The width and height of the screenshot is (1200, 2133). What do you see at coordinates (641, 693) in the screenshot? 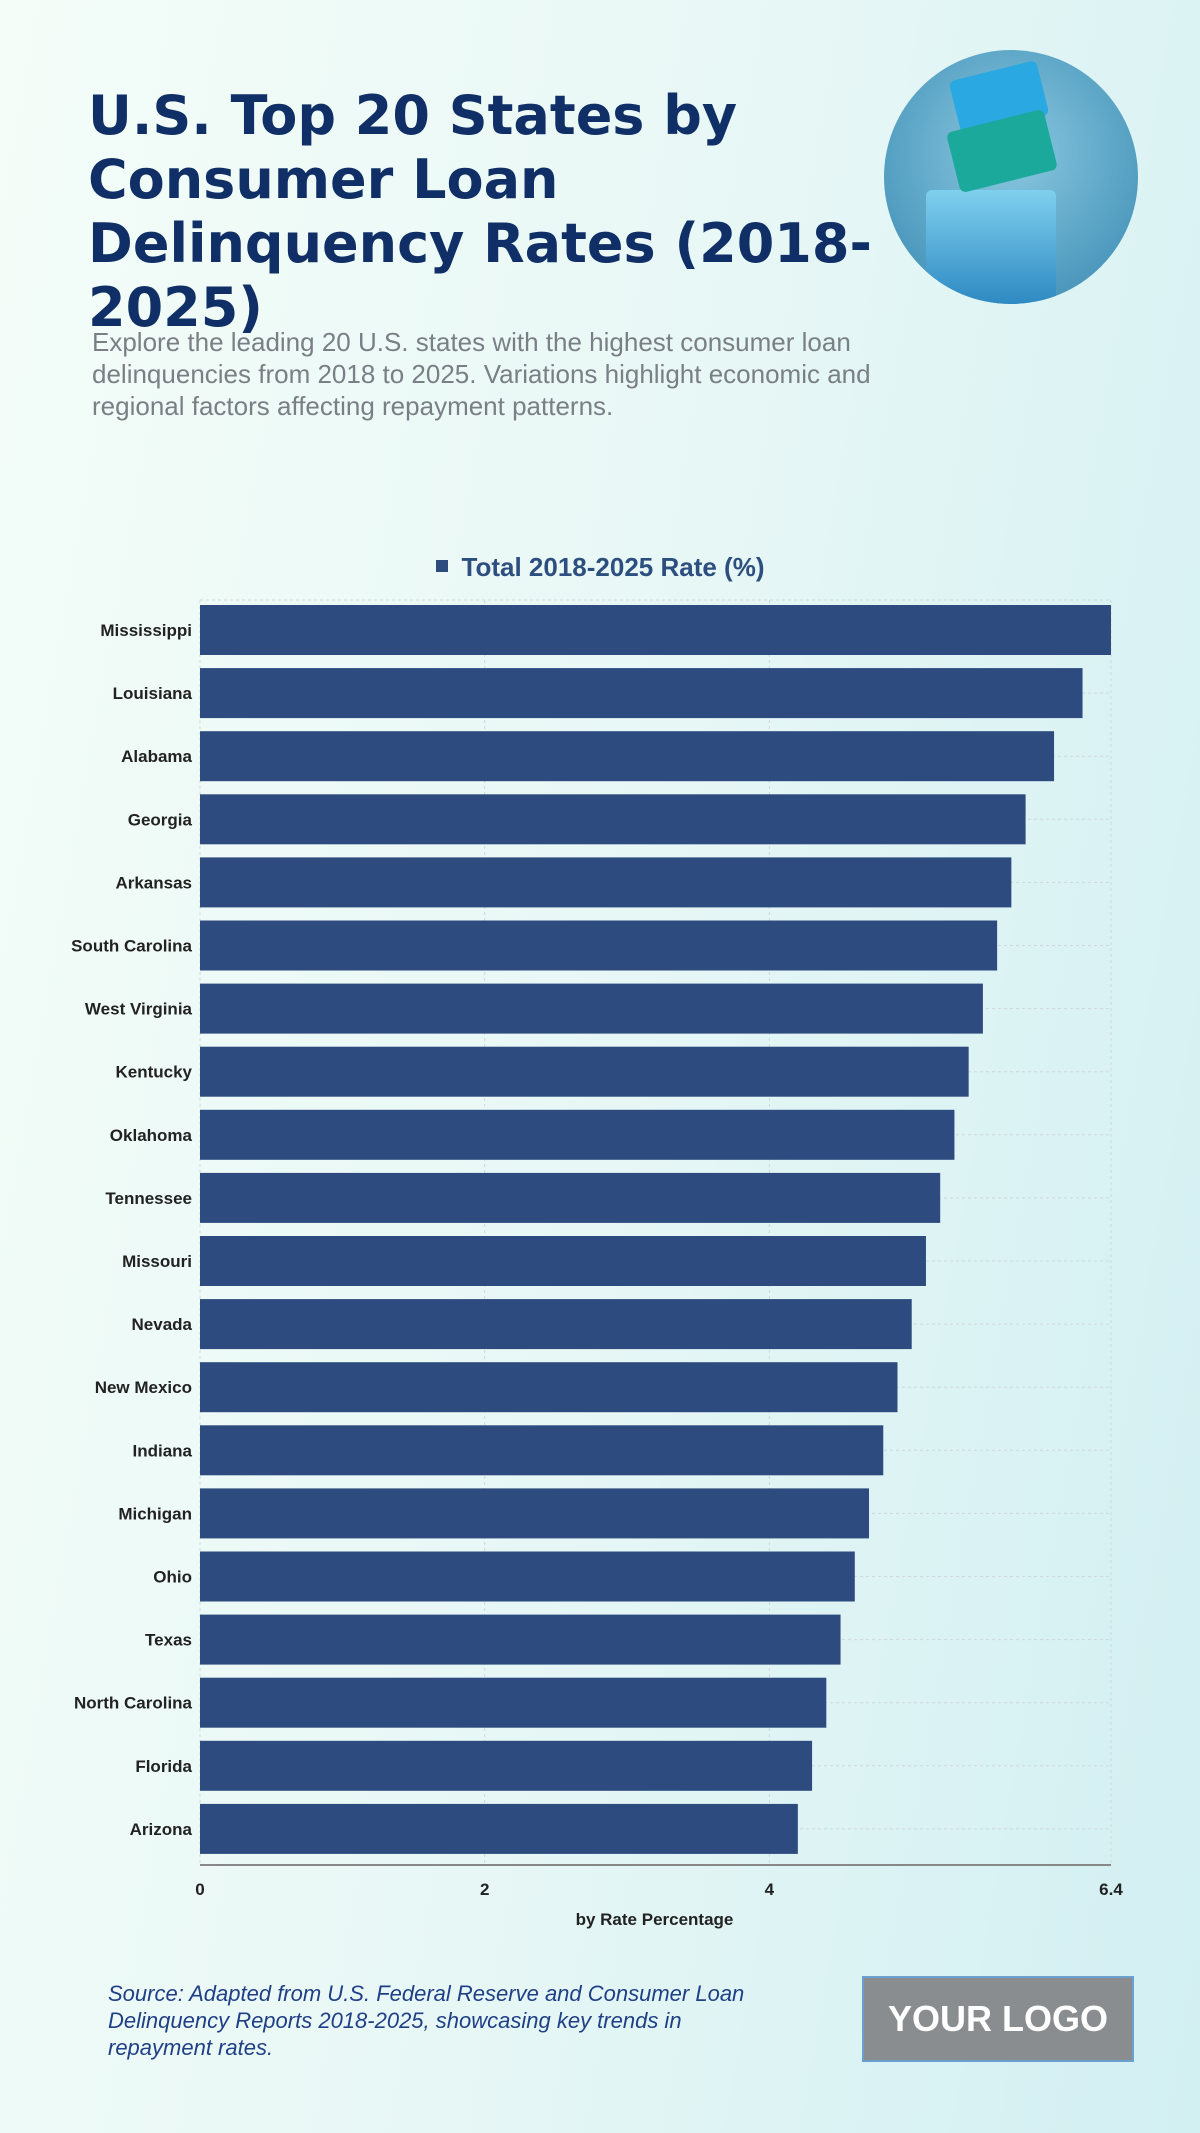
I see `bar-louisiana` at bounding box center [641, 693].